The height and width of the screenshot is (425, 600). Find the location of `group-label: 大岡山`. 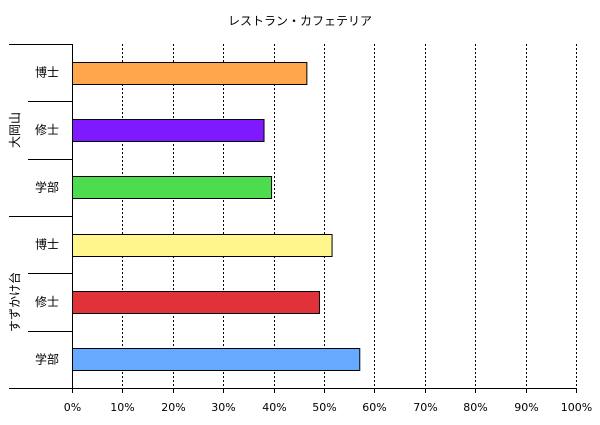

group-label: 大岡山 is located at coordinates (15, 130).